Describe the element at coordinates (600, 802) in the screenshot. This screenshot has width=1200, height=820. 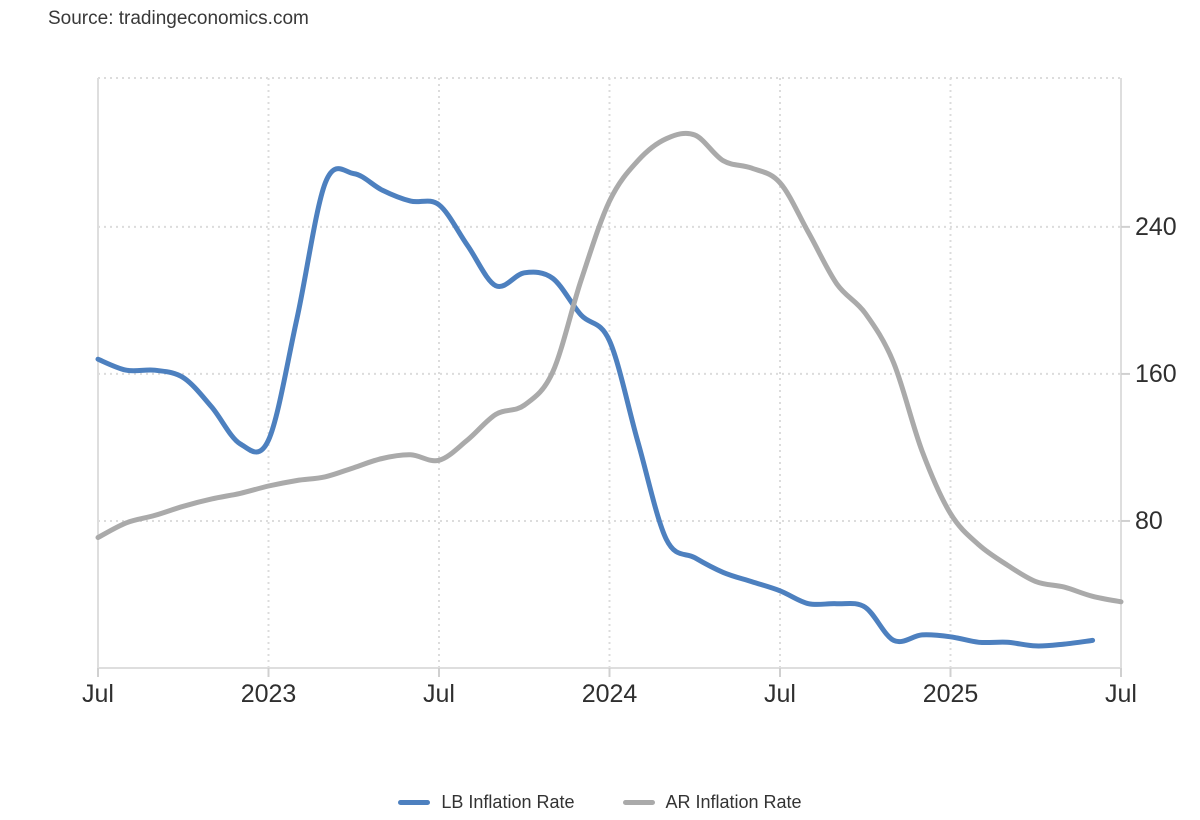
I see `chart-legend: LB Inflation Rate AR Inflation Rate` at that location.